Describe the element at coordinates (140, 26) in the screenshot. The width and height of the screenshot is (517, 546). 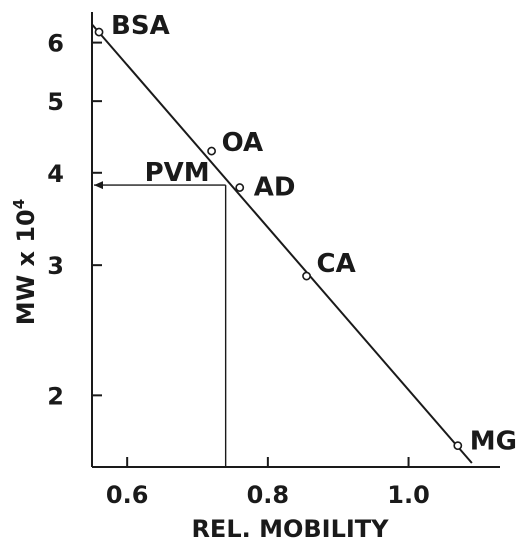
I see `point-label: BSA` at that location.